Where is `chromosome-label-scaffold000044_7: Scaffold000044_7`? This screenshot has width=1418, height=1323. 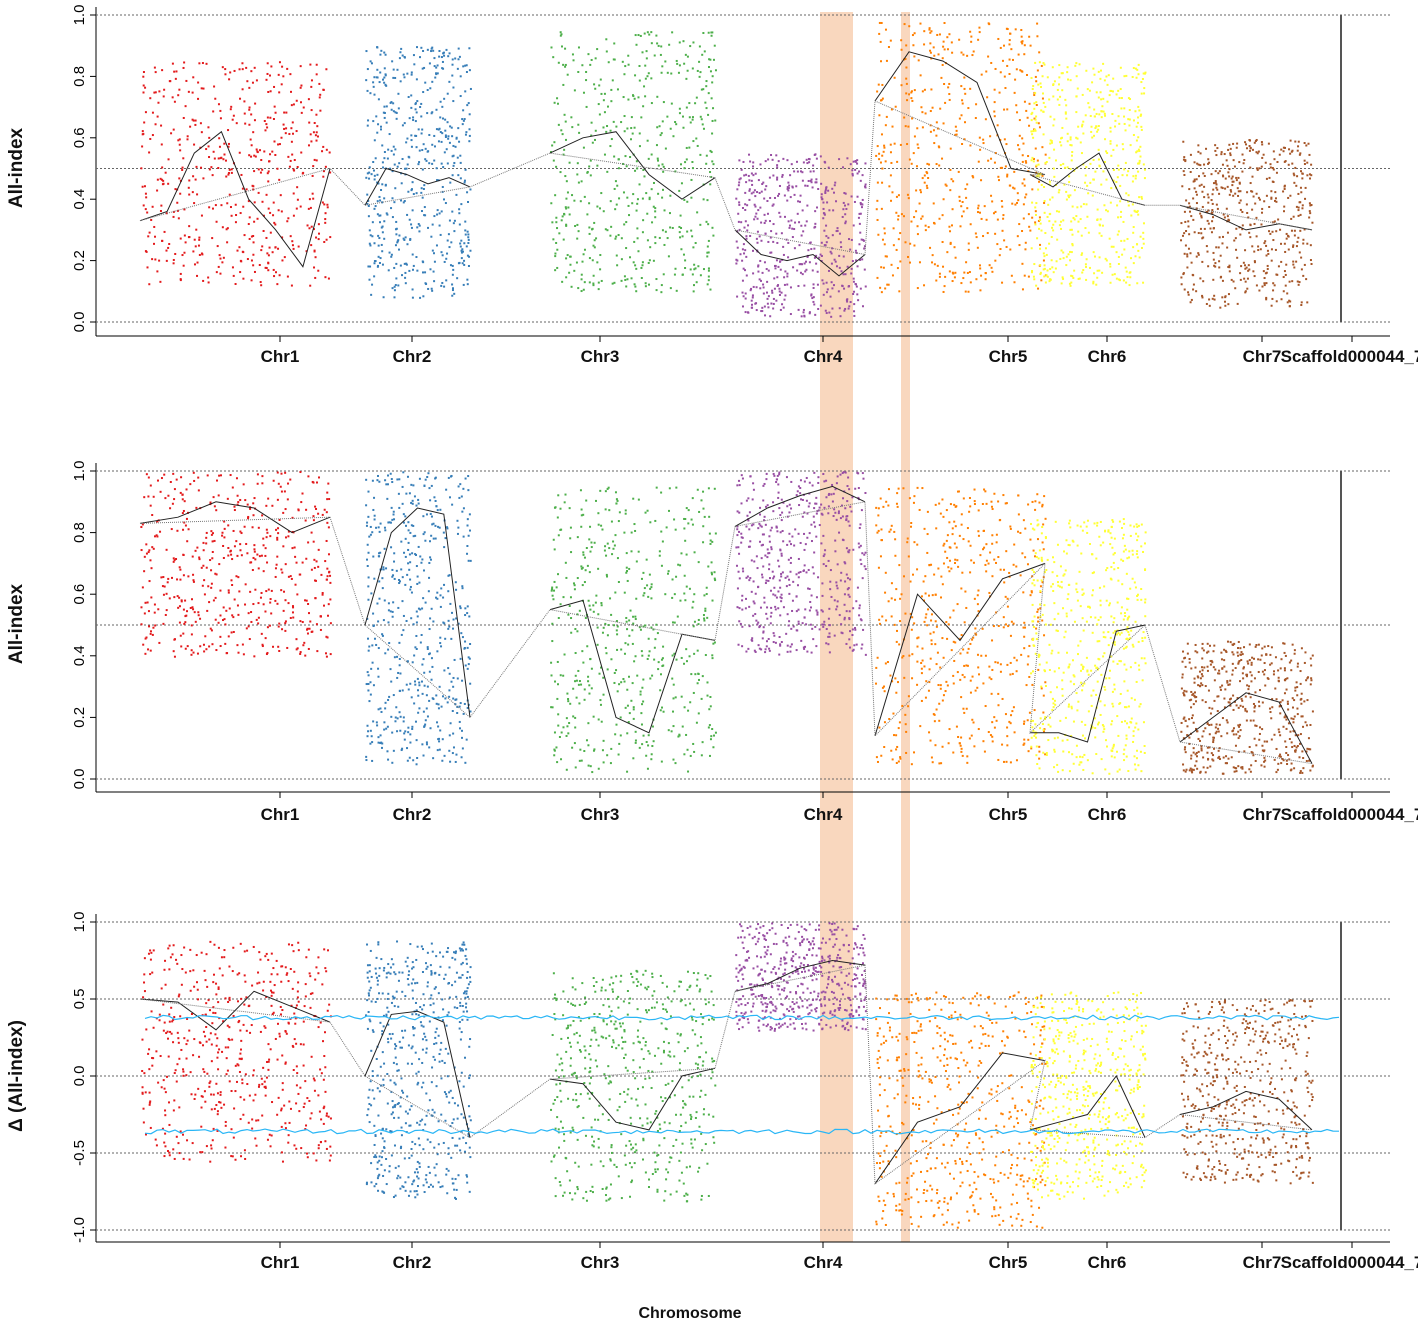
chromosome-label-scaffold000044_7: Scaffold000044_7 is located at coordinates (1349, 814).